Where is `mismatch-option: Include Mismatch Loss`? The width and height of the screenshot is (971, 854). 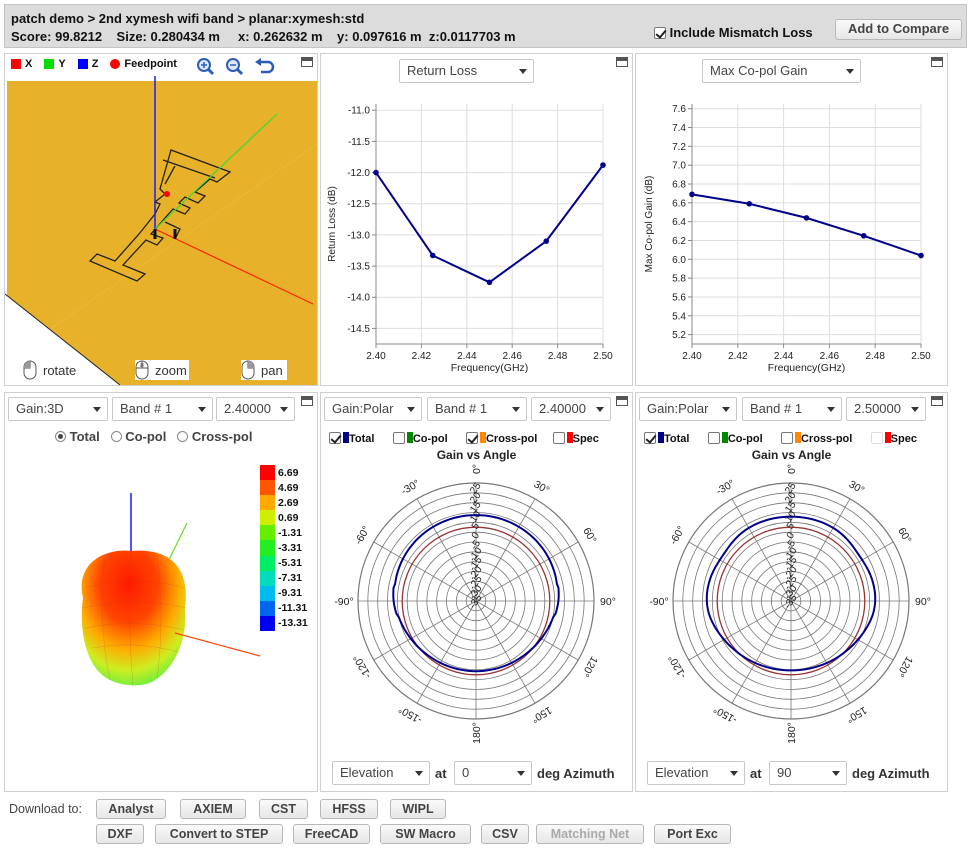
mismatch-option: Include Mismatch Loss is located at coordinates (733, 32).